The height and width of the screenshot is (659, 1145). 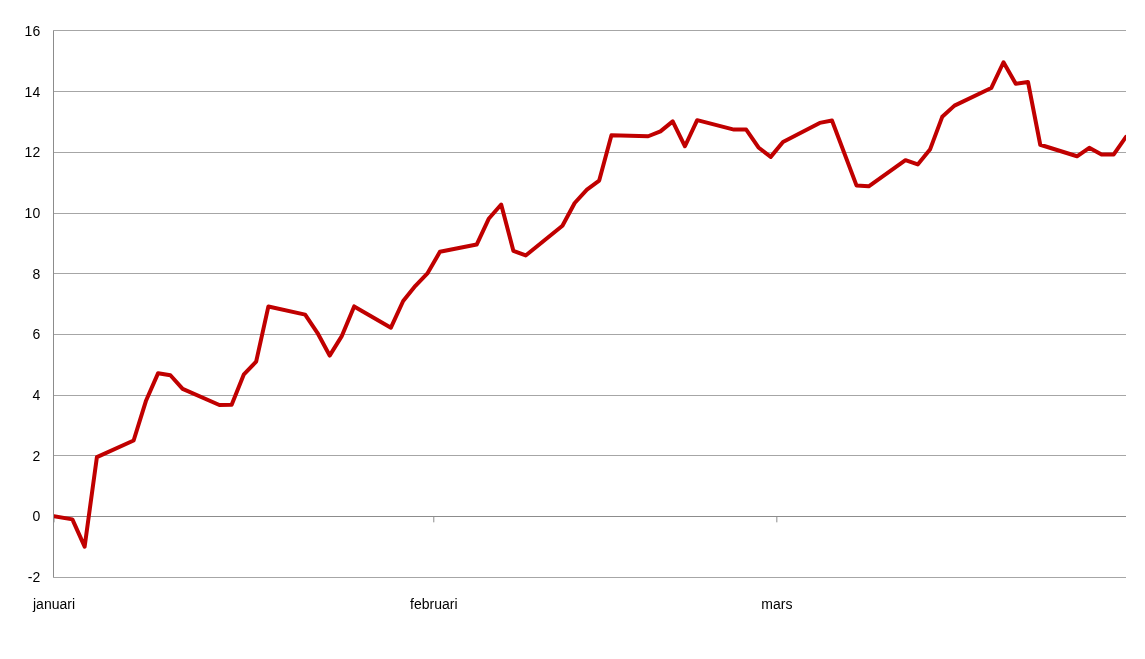 I want to click on x-tick-label: mars, so click(x=777, y=603).